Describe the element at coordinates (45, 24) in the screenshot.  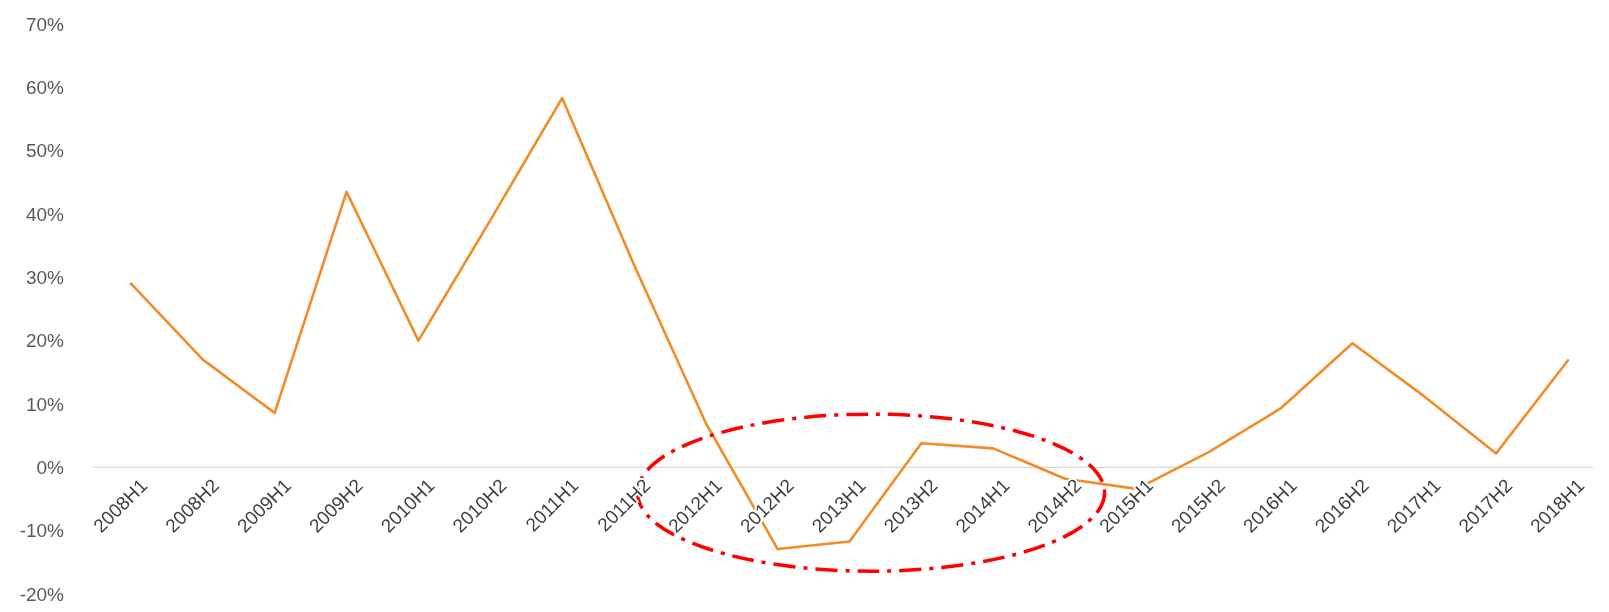
I see `y-tick-label: 70%` at that location.